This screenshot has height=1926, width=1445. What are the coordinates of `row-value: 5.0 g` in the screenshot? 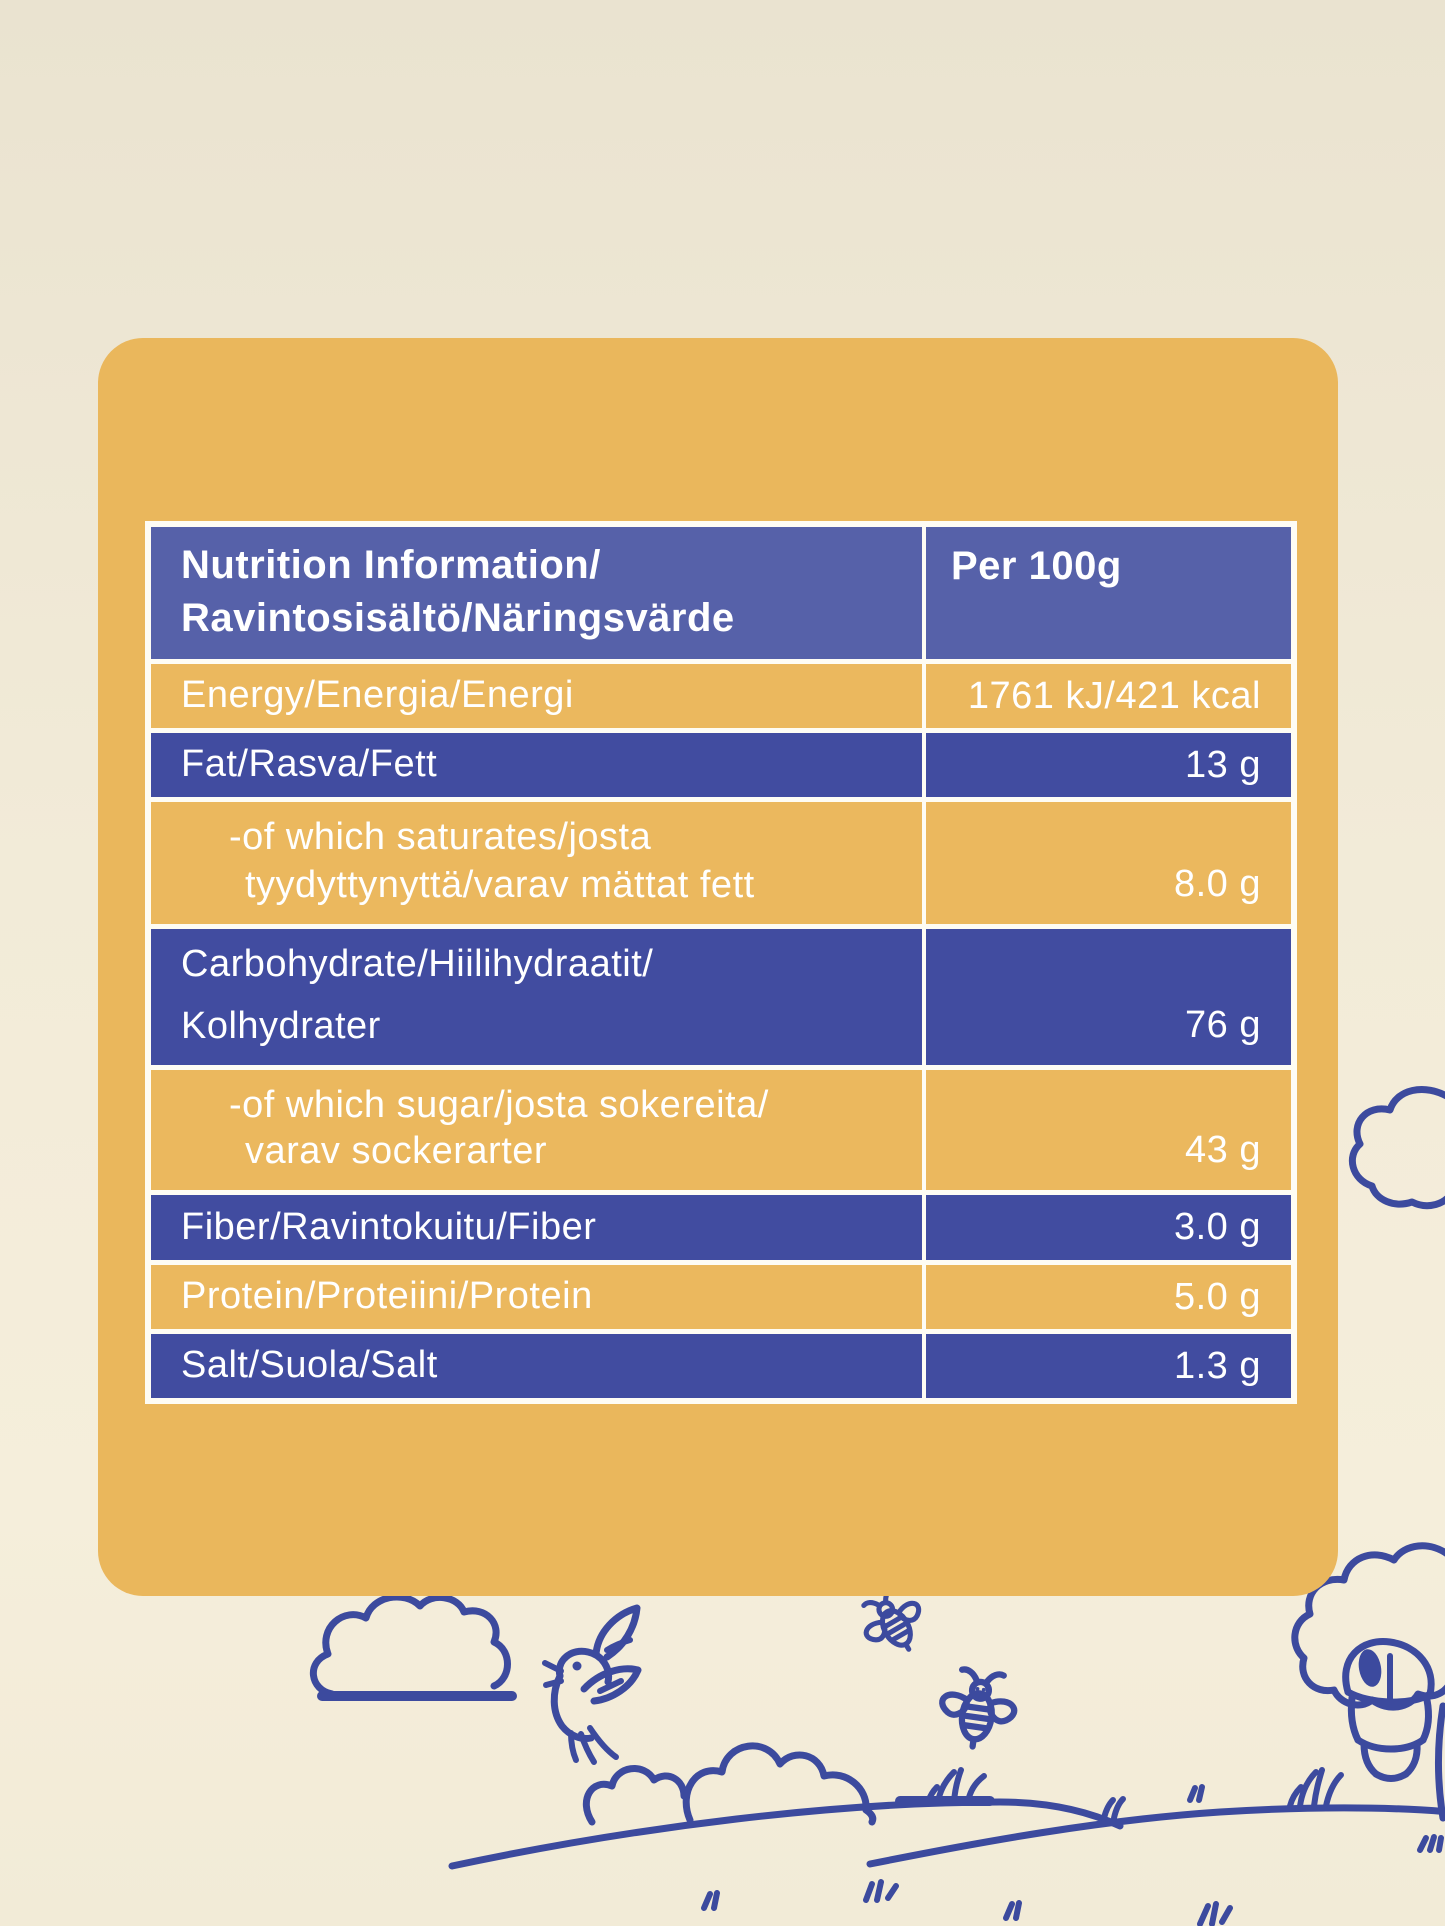 It's located at (1108, 1297).